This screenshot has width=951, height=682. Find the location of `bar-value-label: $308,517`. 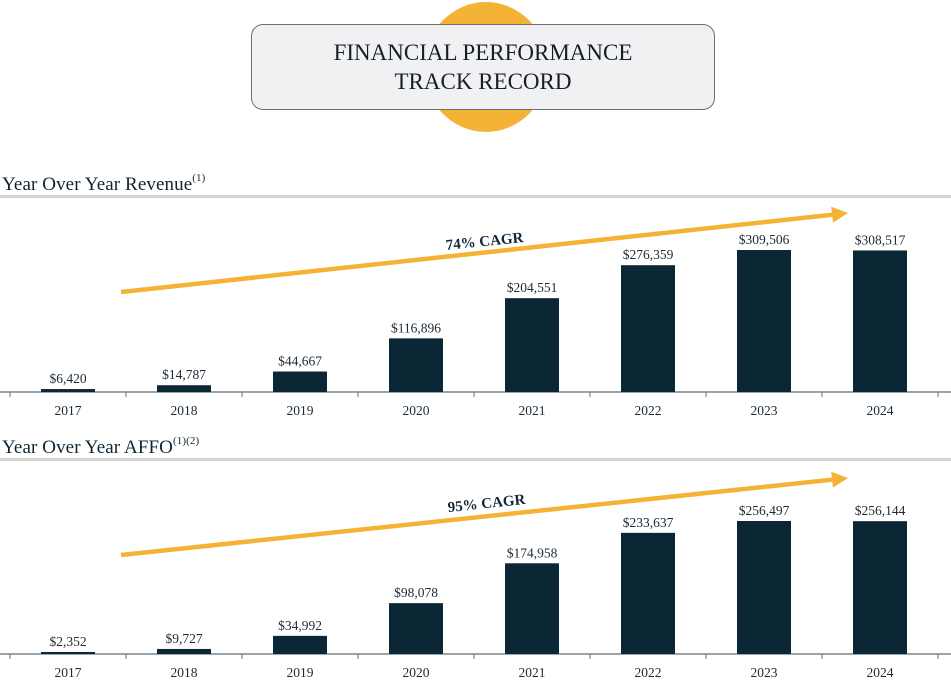

bar-value-label: $308,517 is located at coordinates (880, 239).